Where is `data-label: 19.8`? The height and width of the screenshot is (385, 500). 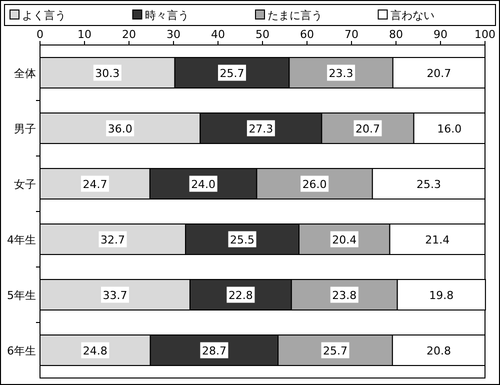
data-label: 19.8 is located at coordinates (441, 295).